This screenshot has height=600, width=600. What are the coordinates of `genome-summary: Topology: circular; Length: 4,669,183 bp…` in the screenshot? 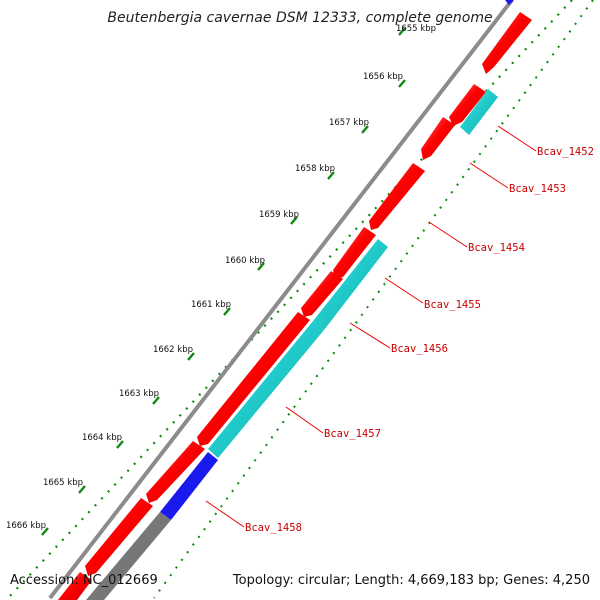 It's located at (411, 580).